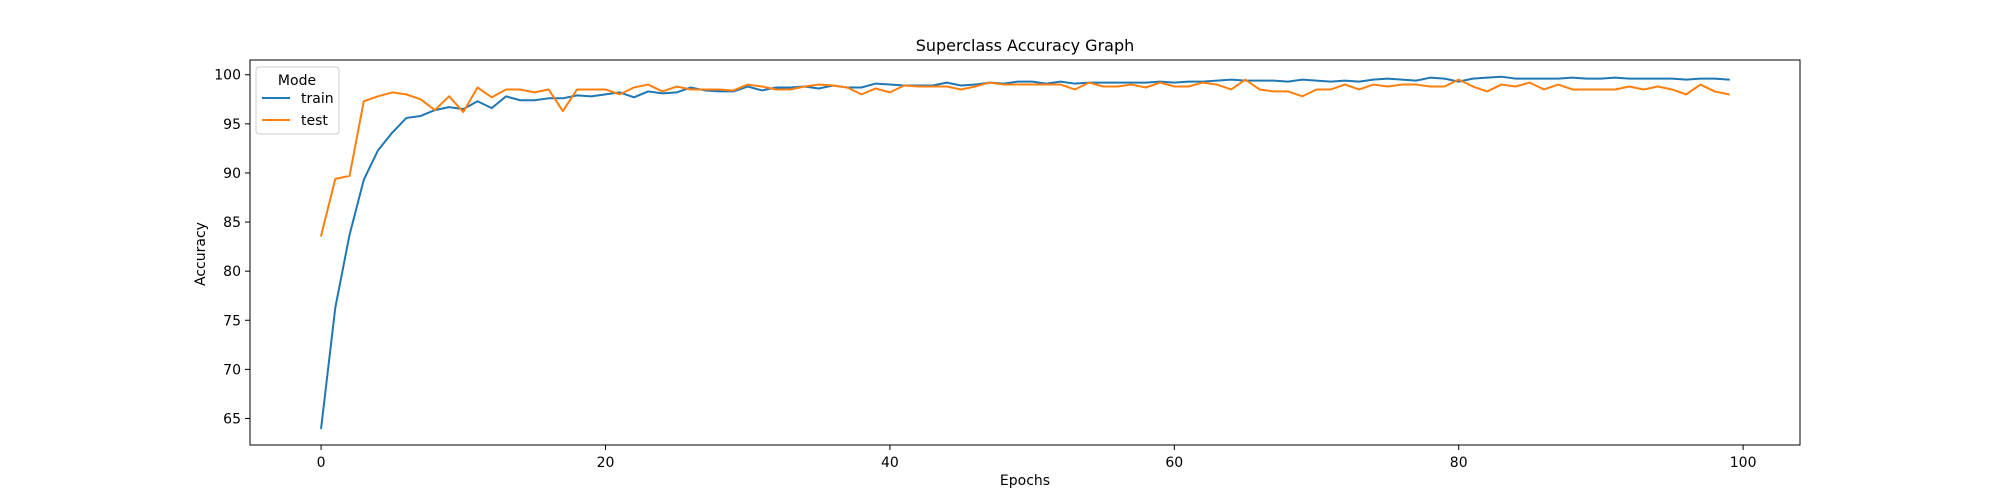 Image resolution: width=2000 pixels, height=500 pixels. I want to click on x-tick-label-100: 100, so click(1743, 463).